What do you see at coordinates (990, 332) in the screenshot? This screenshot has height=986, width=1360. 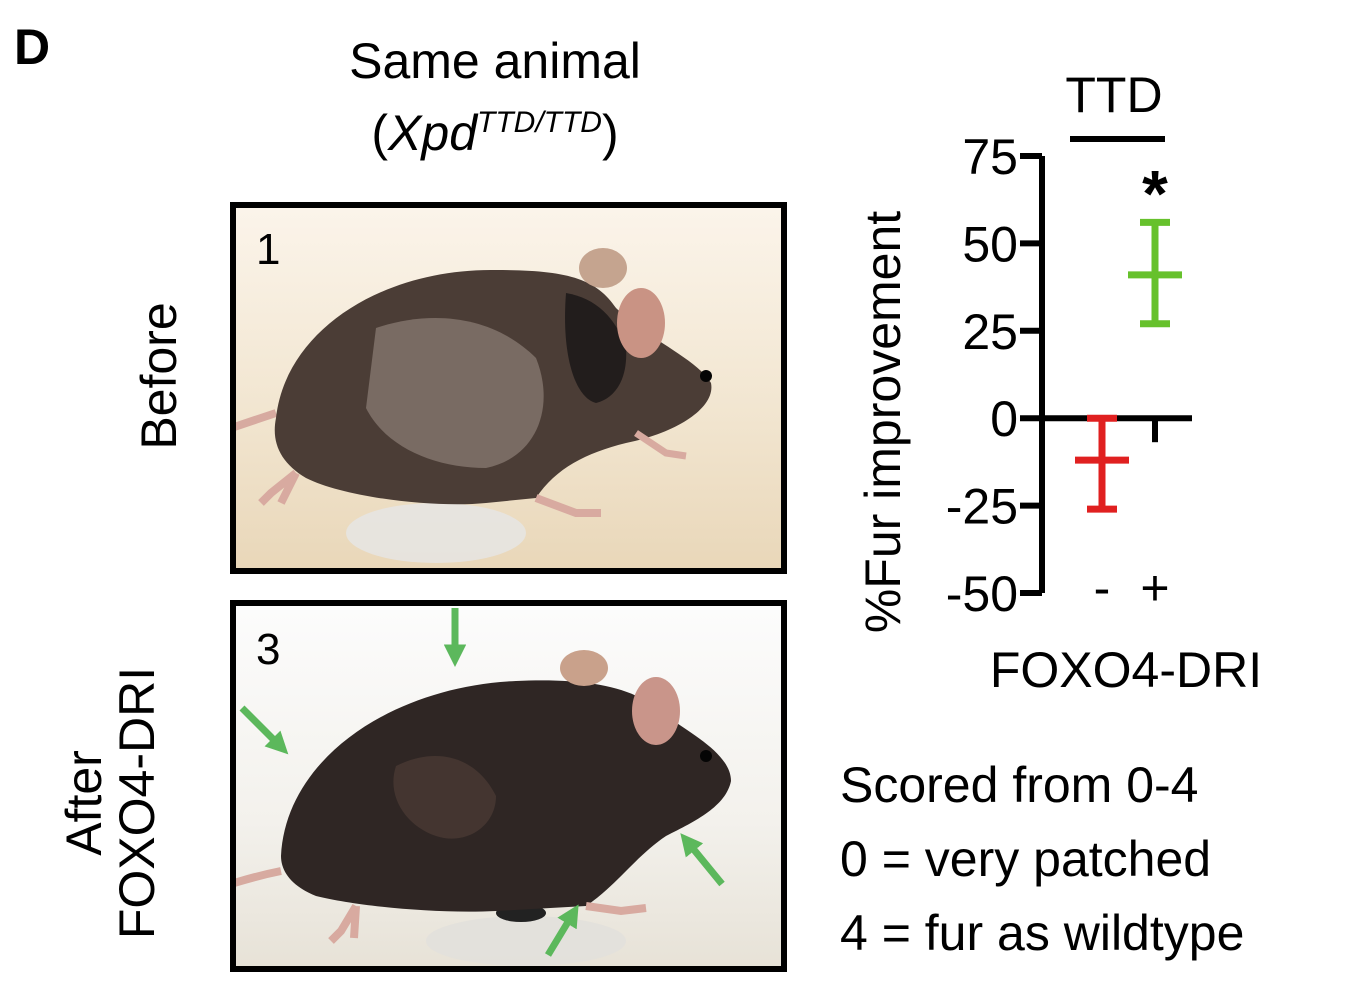 I see `y-tick-label: 25` at bounding box center [990, 332].